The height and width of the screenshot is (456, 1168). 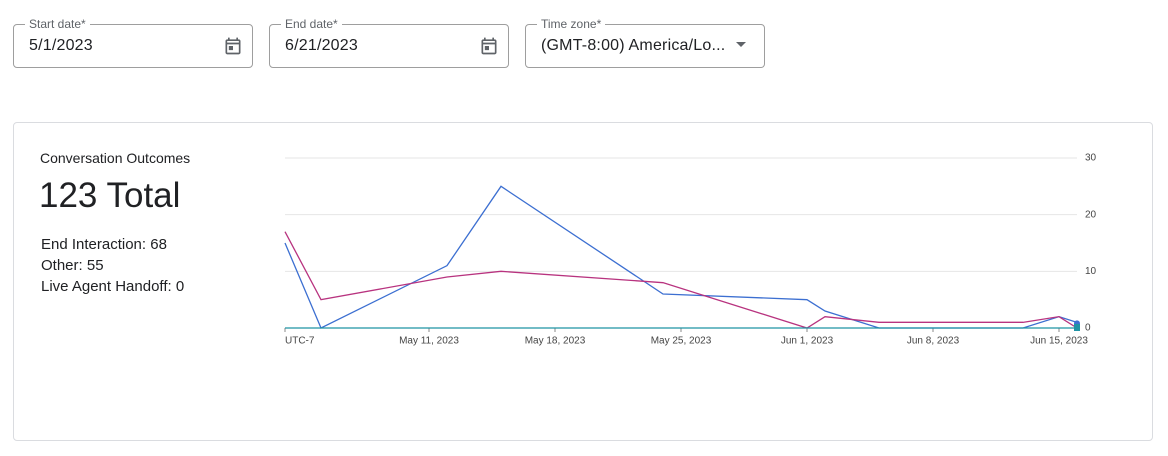 I want to click on field-value: 5/1/2023, so click(x=61, y=45).